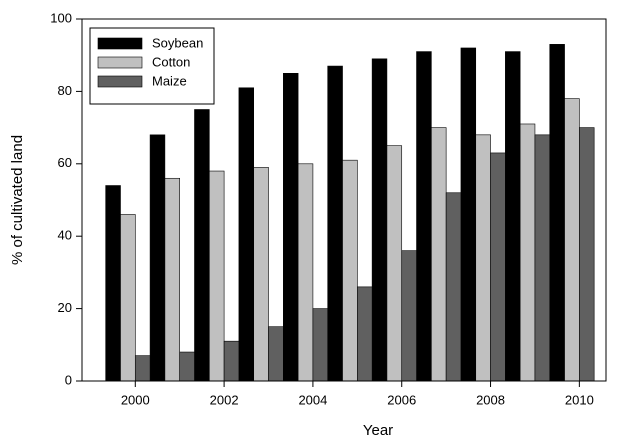 The image size is (617, 439). I want to click on x-tick-label: 2008, so click(490, 399).